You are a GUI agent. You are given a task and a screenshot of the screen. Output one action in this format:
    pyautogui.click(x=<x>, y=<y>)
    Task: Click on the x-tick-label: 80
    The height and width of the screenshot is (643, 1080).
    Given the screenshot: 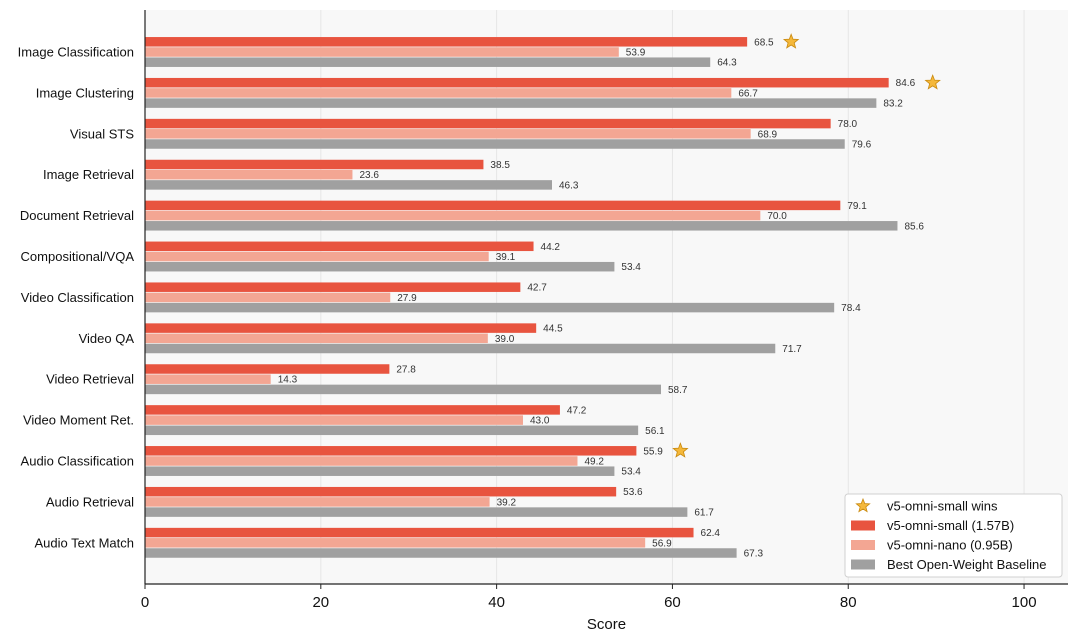 What is the action you would take?
    pyautogui.click(x=848, y=602)
    